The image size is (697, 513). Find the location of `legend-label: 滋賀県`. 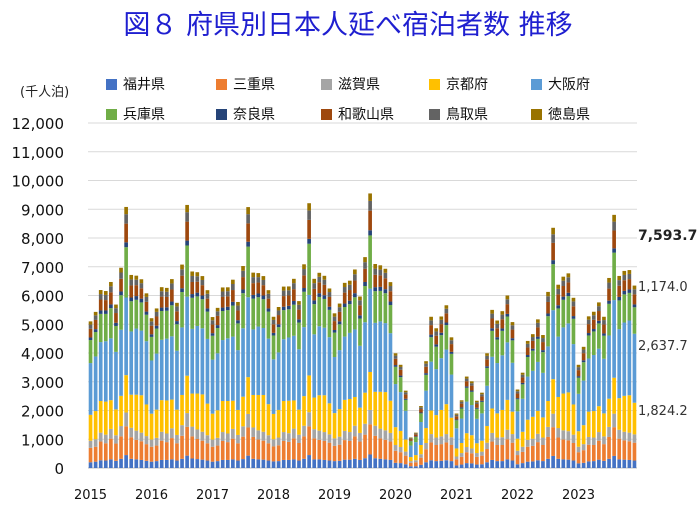

legend-label: 滋賀県 is located at coordinates (359, 85).